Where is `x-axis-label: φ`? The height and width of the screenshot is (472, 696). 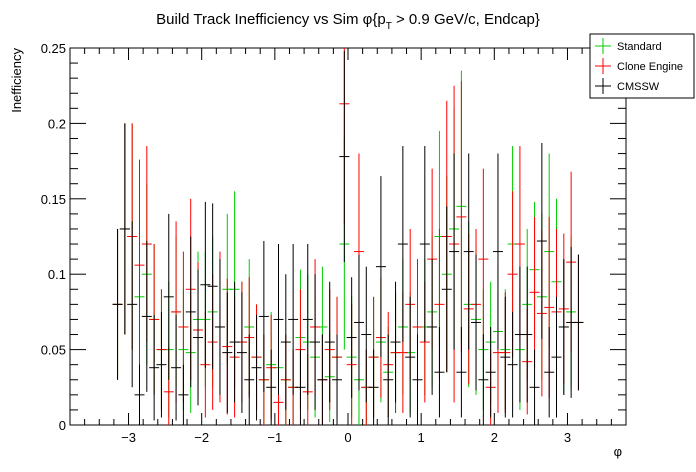 x-axis-label: φ is located at coordinates (618, 451).